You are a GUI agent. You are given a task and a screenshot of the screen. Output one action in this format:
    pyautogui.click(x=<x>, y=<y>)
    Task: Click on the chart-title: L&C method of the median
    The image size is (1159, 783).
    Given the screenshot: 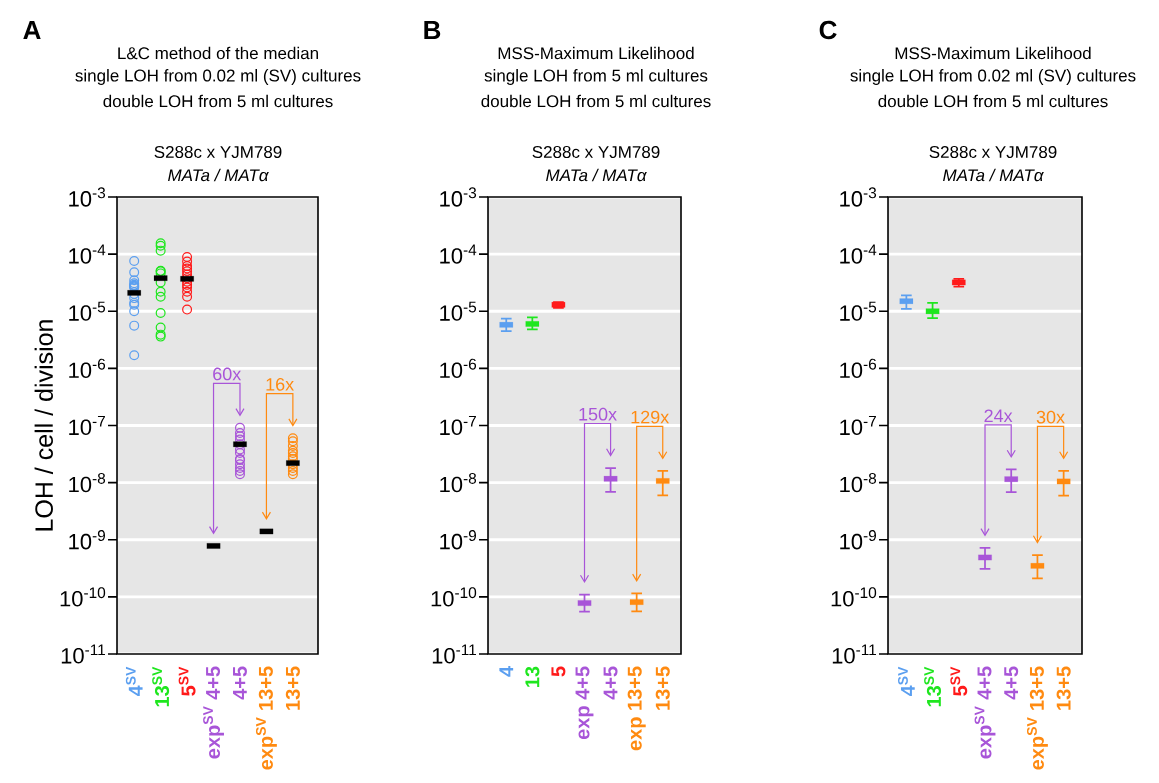 What is the action you would take?
    pyautogui.click(x=218, y=53)
    